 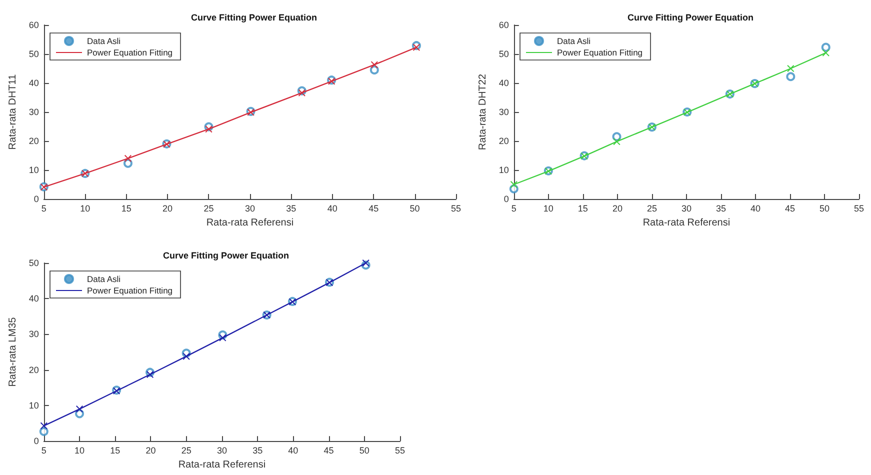 What do you see at coordinates (13, 112) in the screenshot?
I see `y-axis-title: Rata-rata DHT11` at bounding box center [13, 112].